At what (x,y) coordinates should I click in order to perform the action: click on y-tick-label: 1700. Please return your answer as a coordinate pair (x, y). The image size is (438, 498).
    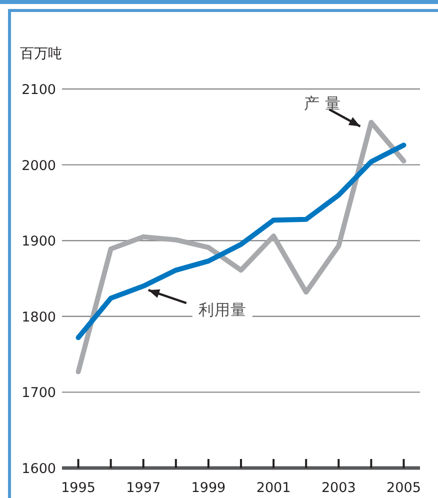
    Looking at the image, I should click on (39, 393).